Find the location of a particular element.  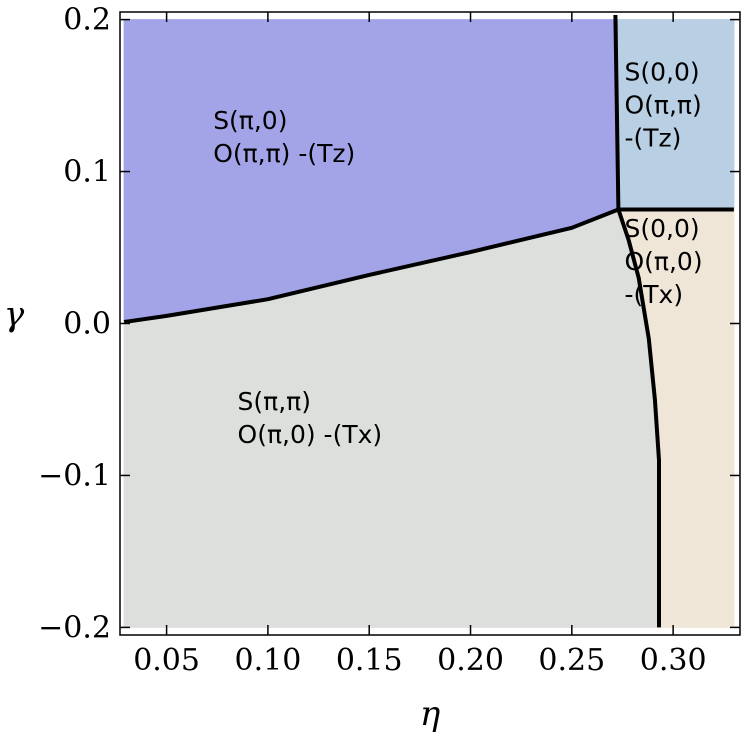

region-label-line: O(π,0) -(Tx) is located at coordinates (310, 434).